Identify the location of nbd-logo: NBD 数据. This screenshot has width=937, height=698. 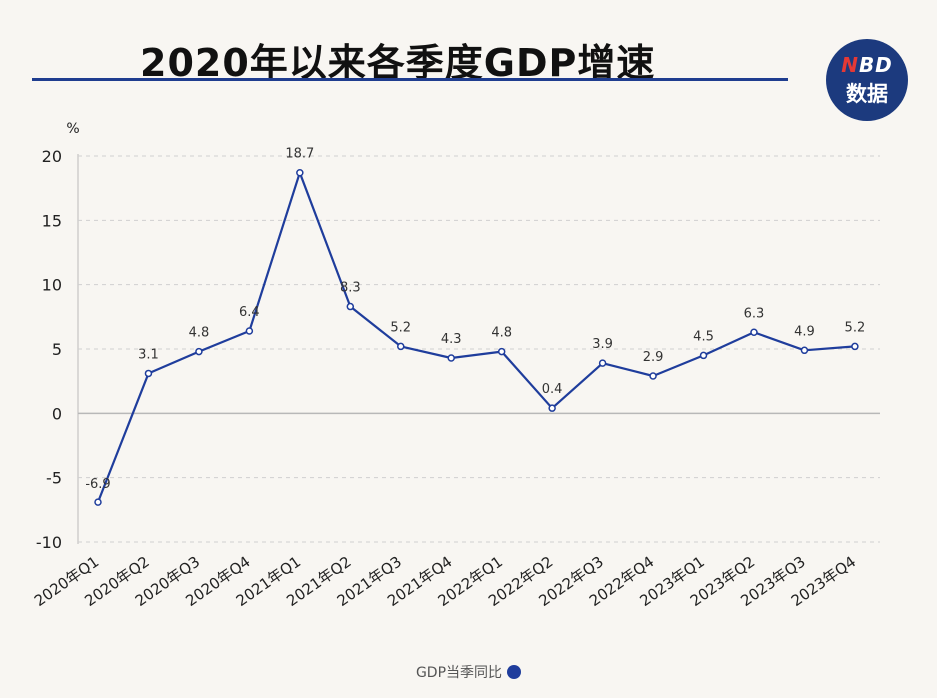
(867, 80).